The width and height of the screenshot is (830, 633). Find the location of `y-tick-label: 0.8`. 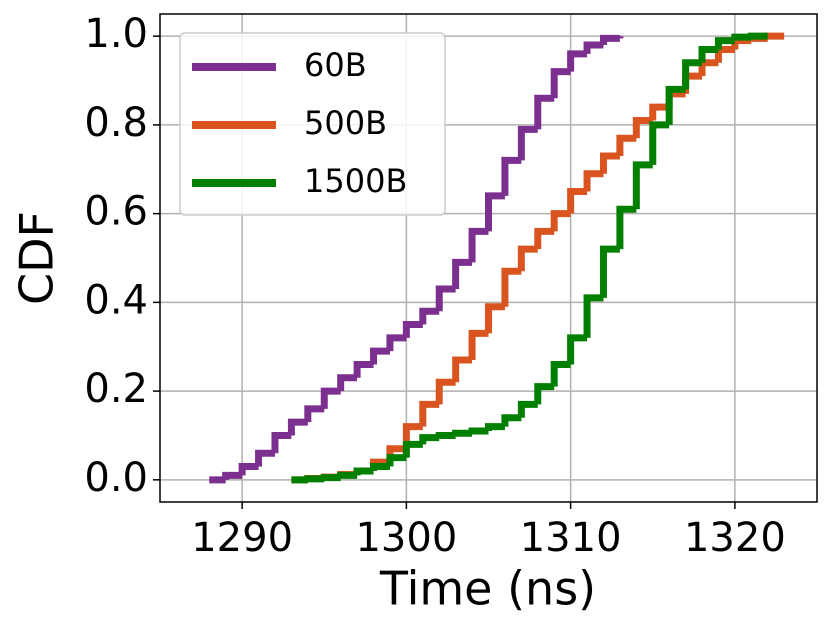

y-tick-label: 0.8 is located at coordinates (116, 123).